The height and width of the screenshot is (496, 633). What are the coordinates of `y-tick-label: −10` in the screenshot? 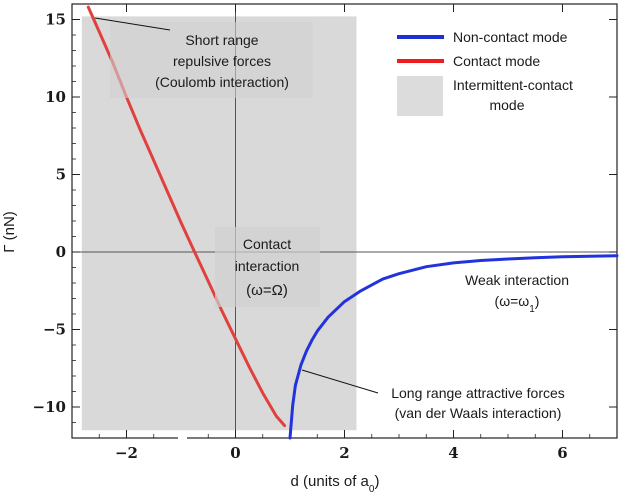 It's located at (49, 407).